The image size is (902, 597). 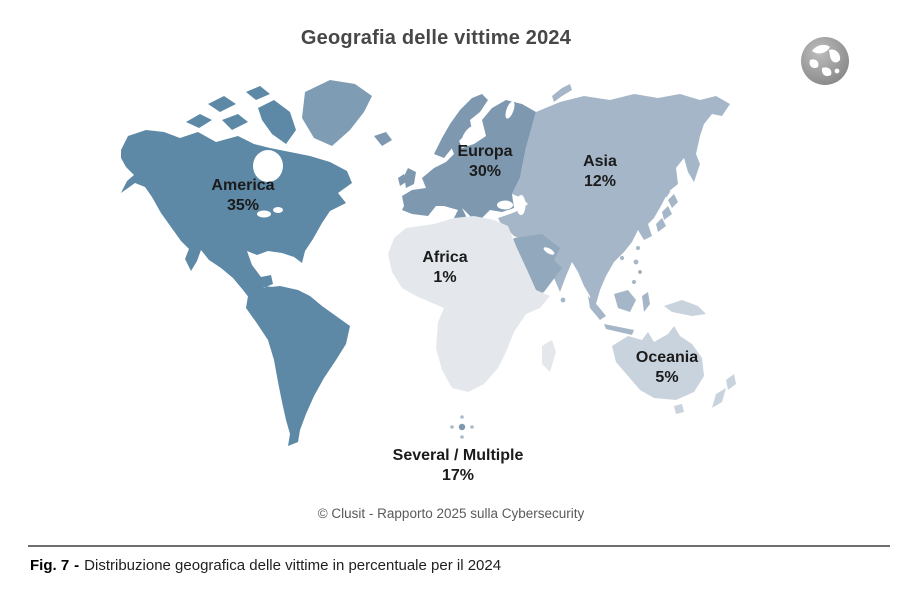 I want to click on landmass-hainan, so click(x=622, y=258).